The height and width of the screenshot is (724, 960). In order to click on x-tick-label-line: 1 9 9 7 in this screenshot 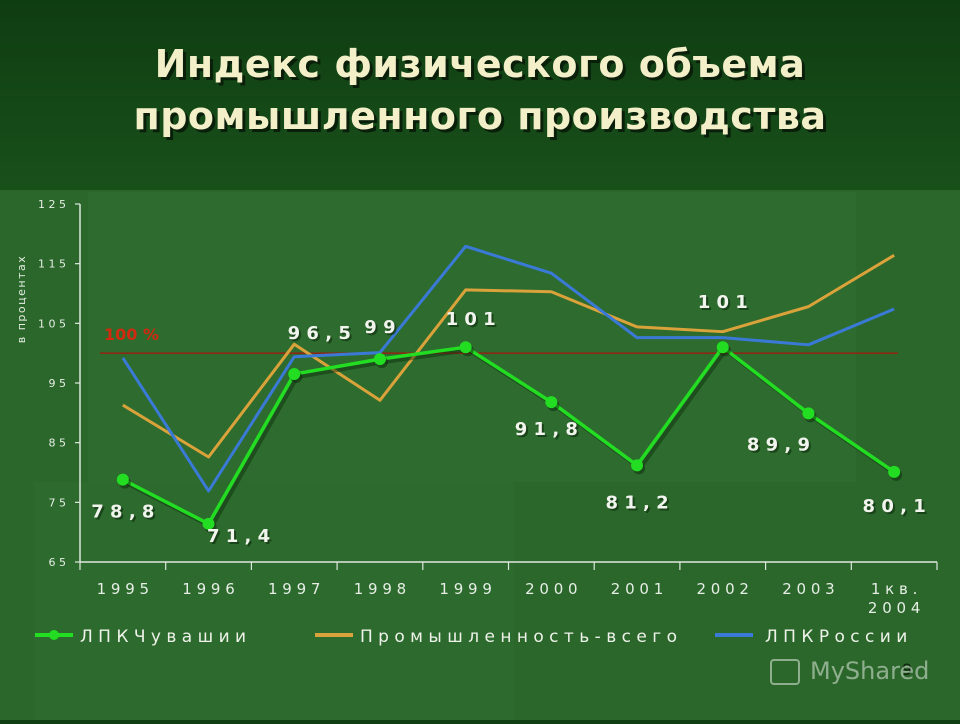, I will do `click(294, 589)`.